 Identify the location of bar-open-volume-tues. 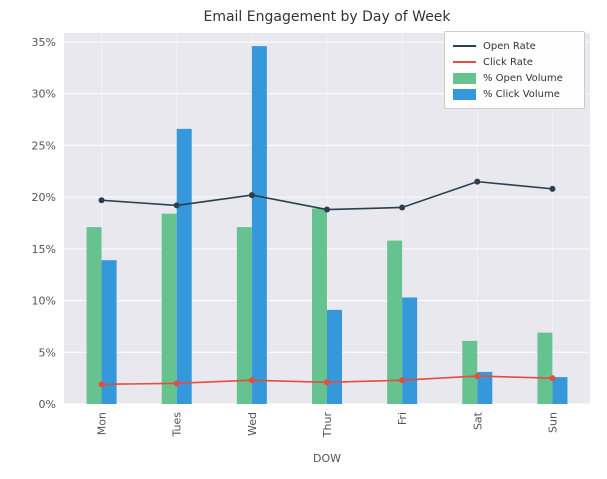
(169, 308).